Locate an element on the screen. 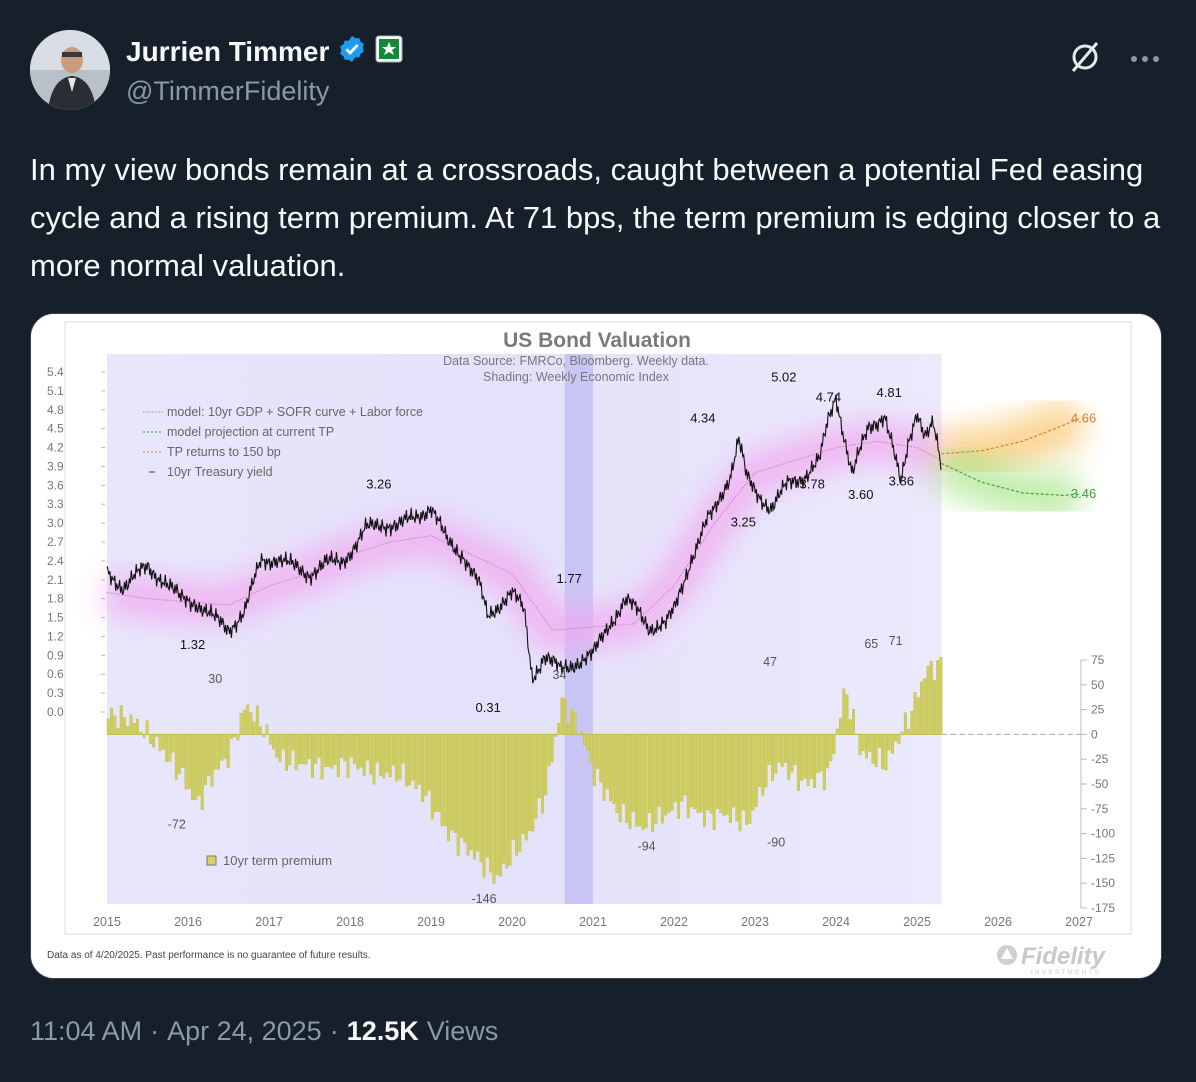 The height and width of the screenshot is (1082, 1196). chart-subtitle-2: Shading: Weekly Economic Index is located at coordinates (576, 377).